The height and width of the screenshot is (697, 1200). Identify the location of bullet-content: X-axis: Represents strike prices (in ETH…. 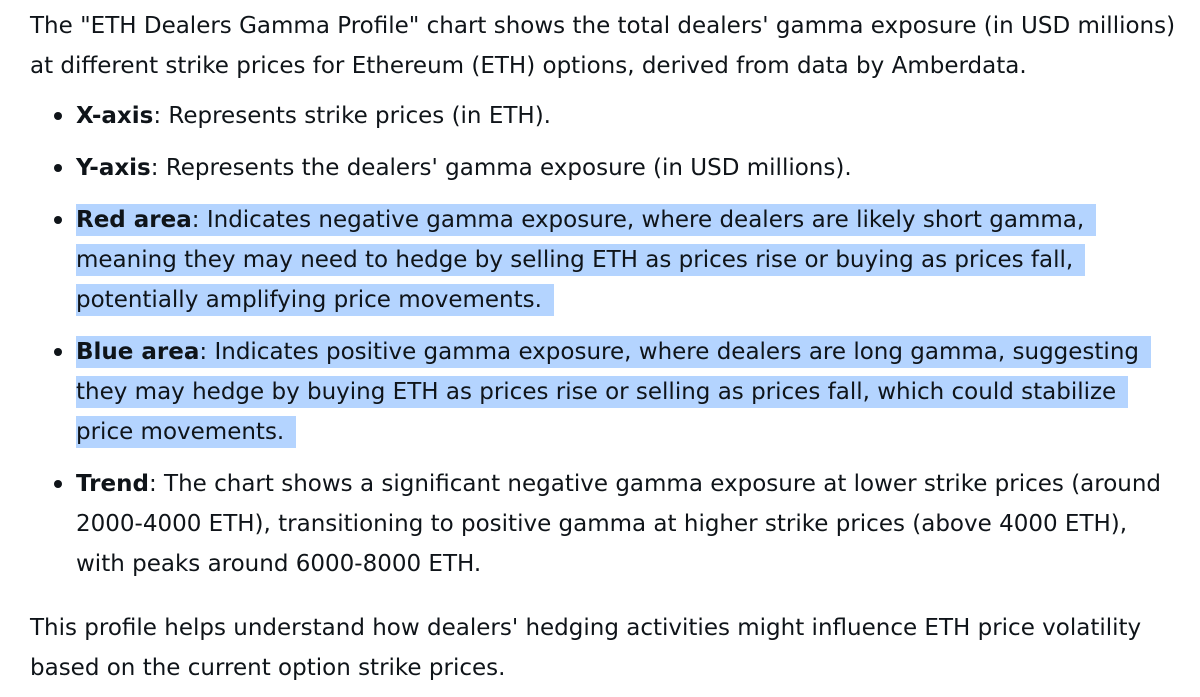
(313, 116).